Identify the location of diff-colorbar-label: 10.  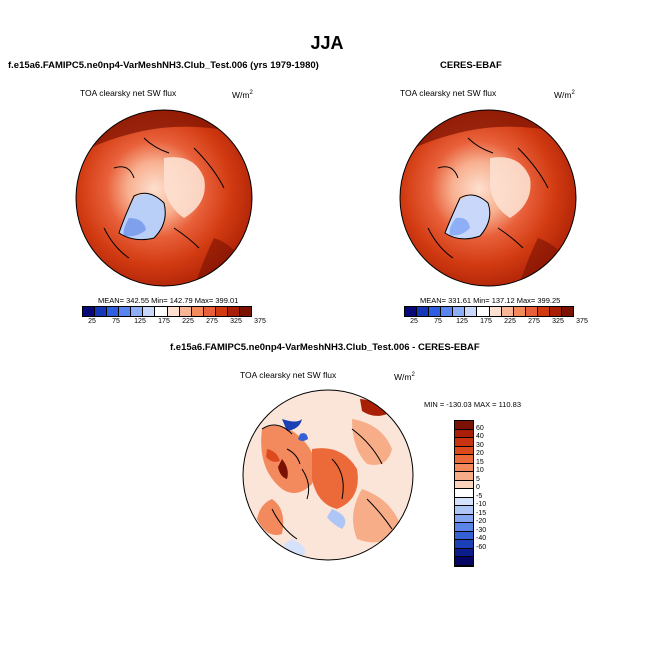
(480, 470).